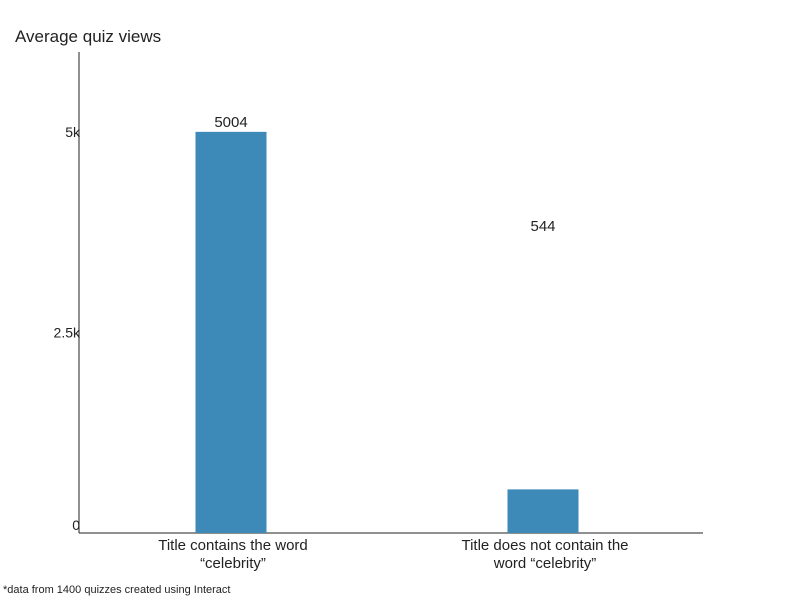 The height and width of the screenshot is (600, 800). What do you see at coordinates (76, 525) in the screenshot?
I see `y-tick-label: 0` at bounding box center [76, 525].